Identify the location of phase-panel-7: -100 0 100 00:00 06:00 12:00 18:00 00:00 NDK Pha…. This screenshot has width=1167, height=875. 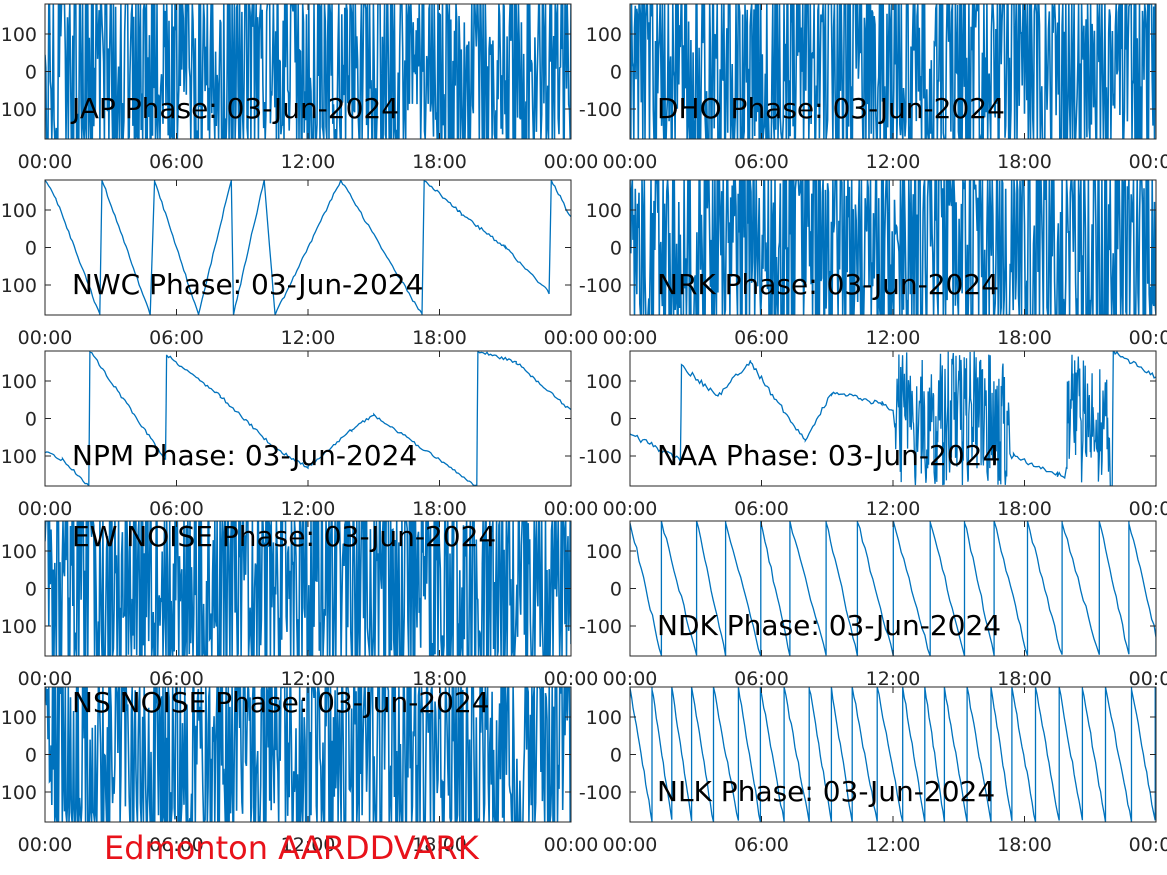
(873, 605).